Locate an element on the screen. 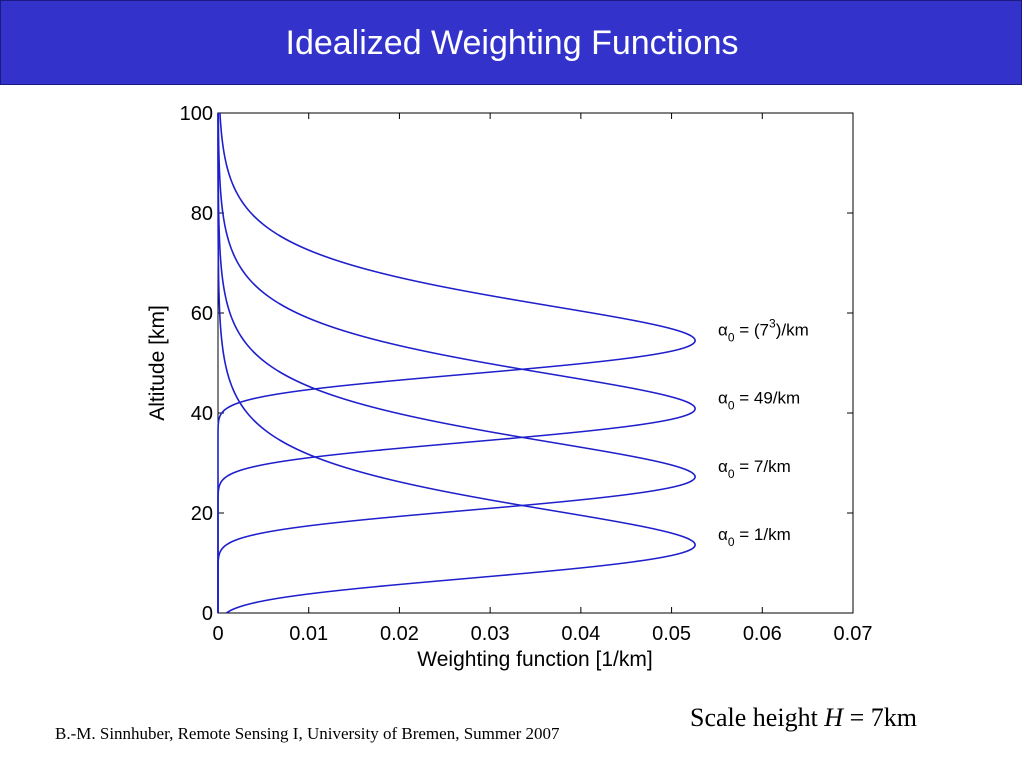  scale-height-equals: = is located at coordinates (857, 717).